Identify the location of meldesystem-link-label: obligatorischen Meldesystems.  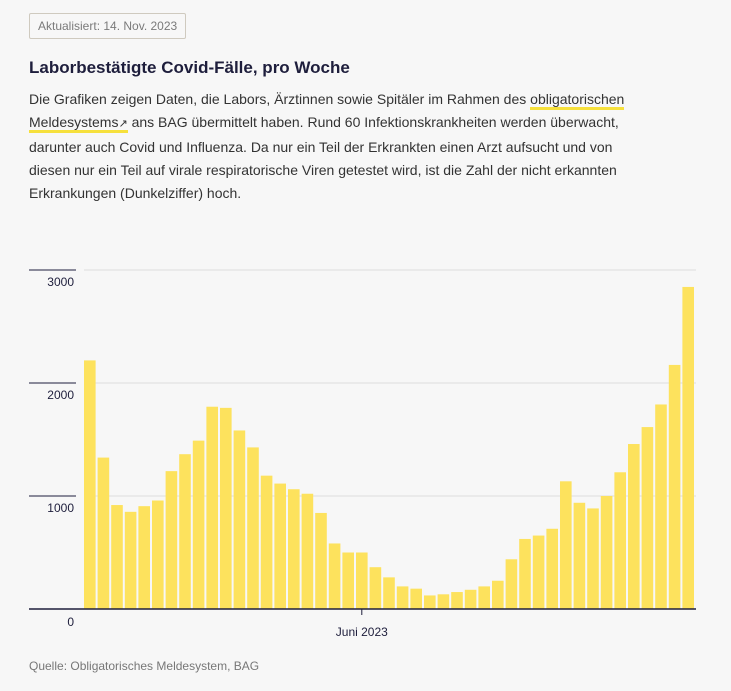
(327, 110).